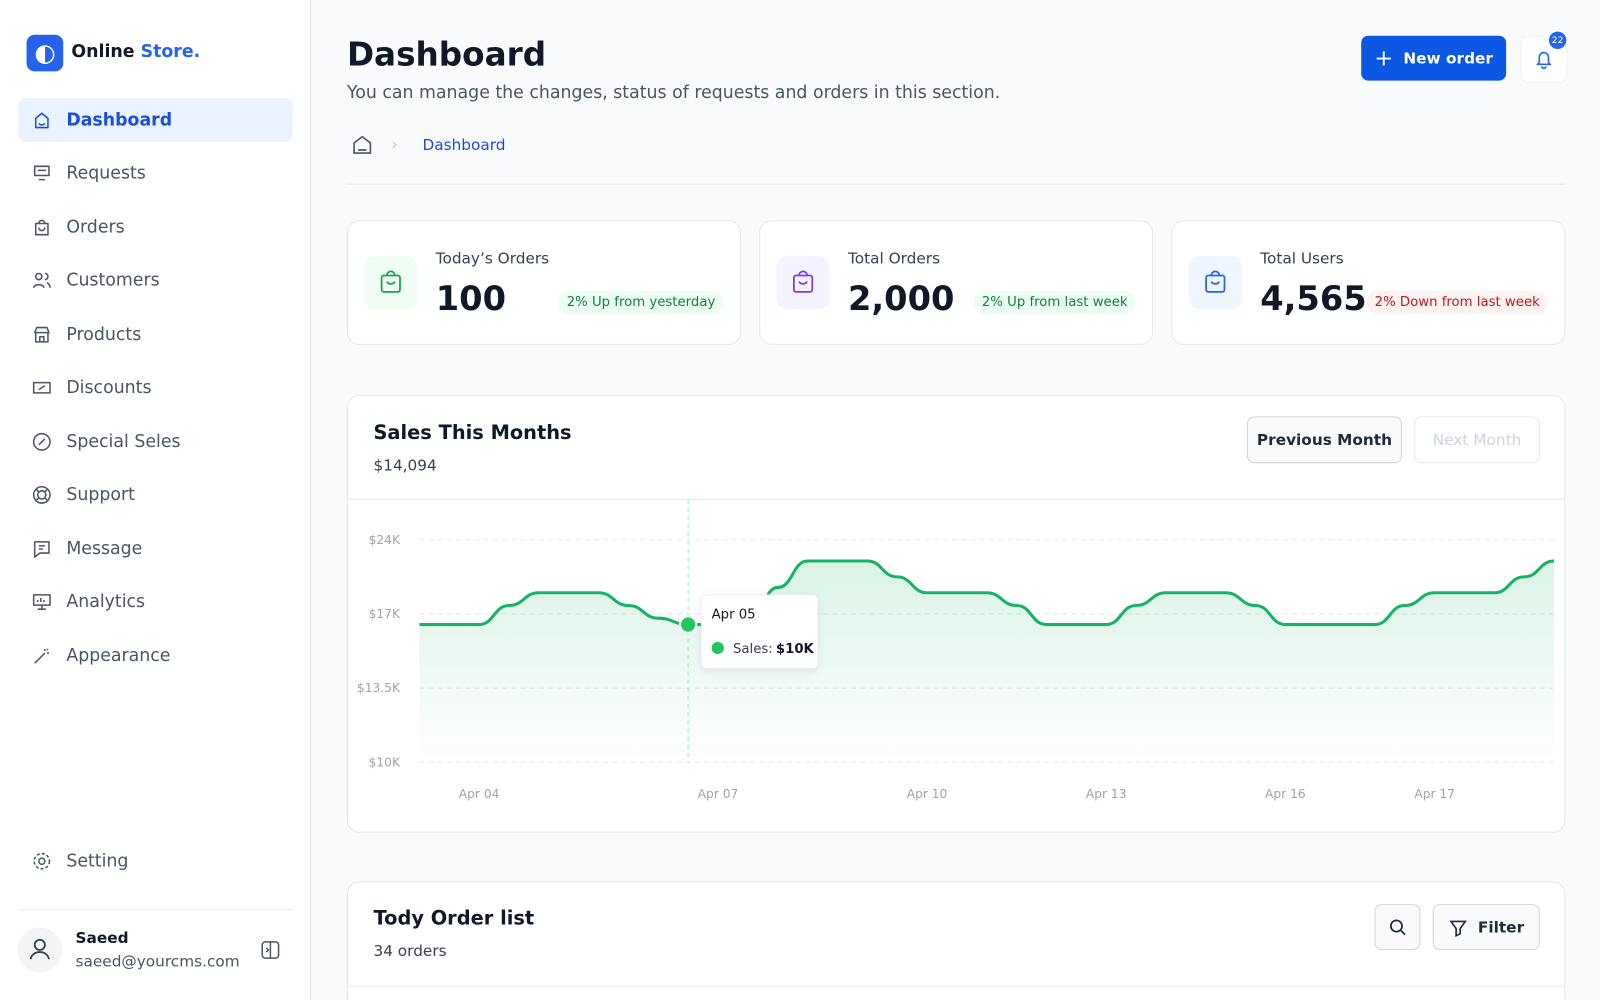 The height and width of the screenshot is (1000, 1600). What do you see at coordinates (1285, 794) in the screenshot?
I see `x-tick-label: Apr 16` at bounding box center [1285, 794].